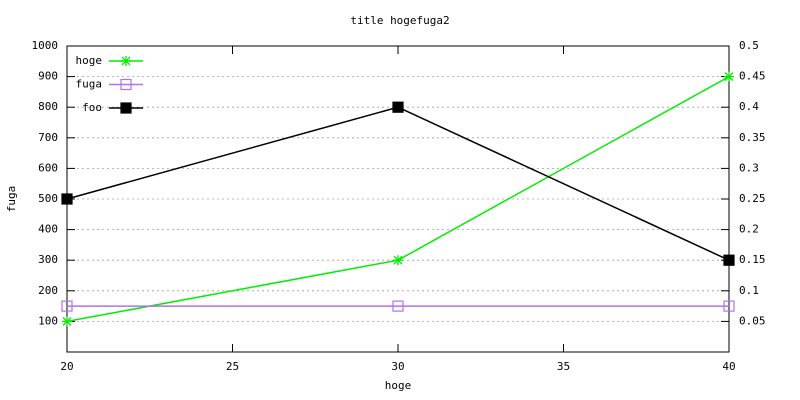  I want to click on y2-tick-label: 0.4, so click(749, 106).